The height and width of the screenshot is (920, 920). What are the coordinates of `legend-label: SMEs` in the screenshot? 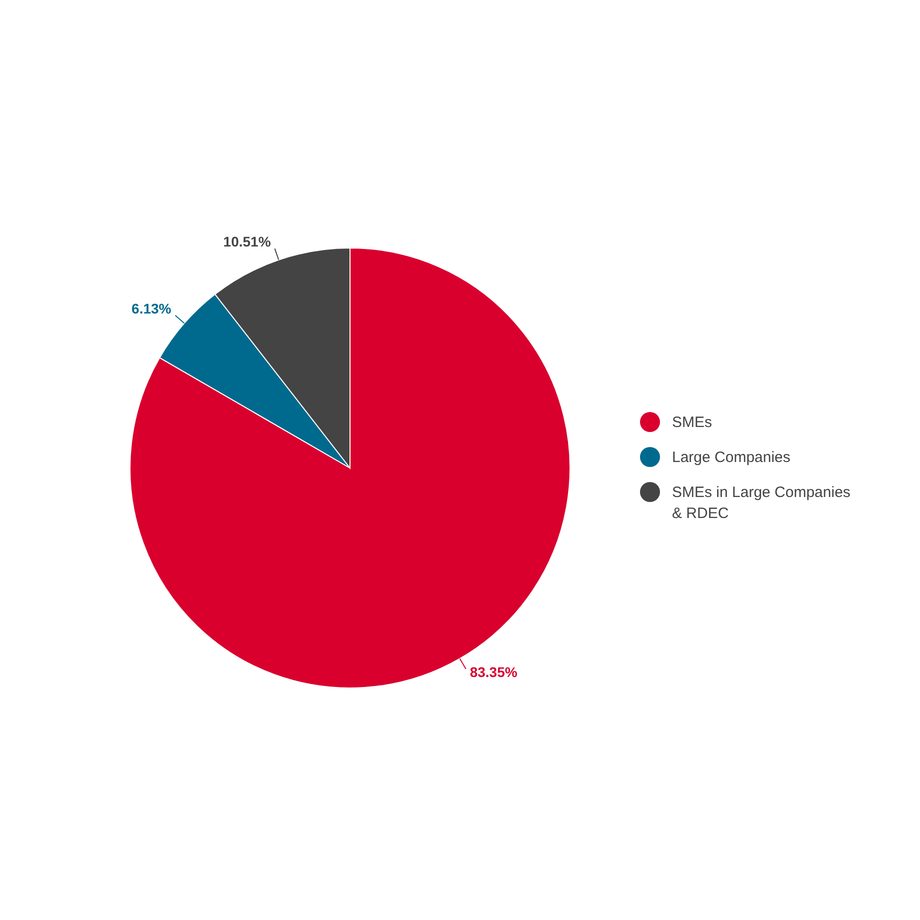 It's located at (692, 422).